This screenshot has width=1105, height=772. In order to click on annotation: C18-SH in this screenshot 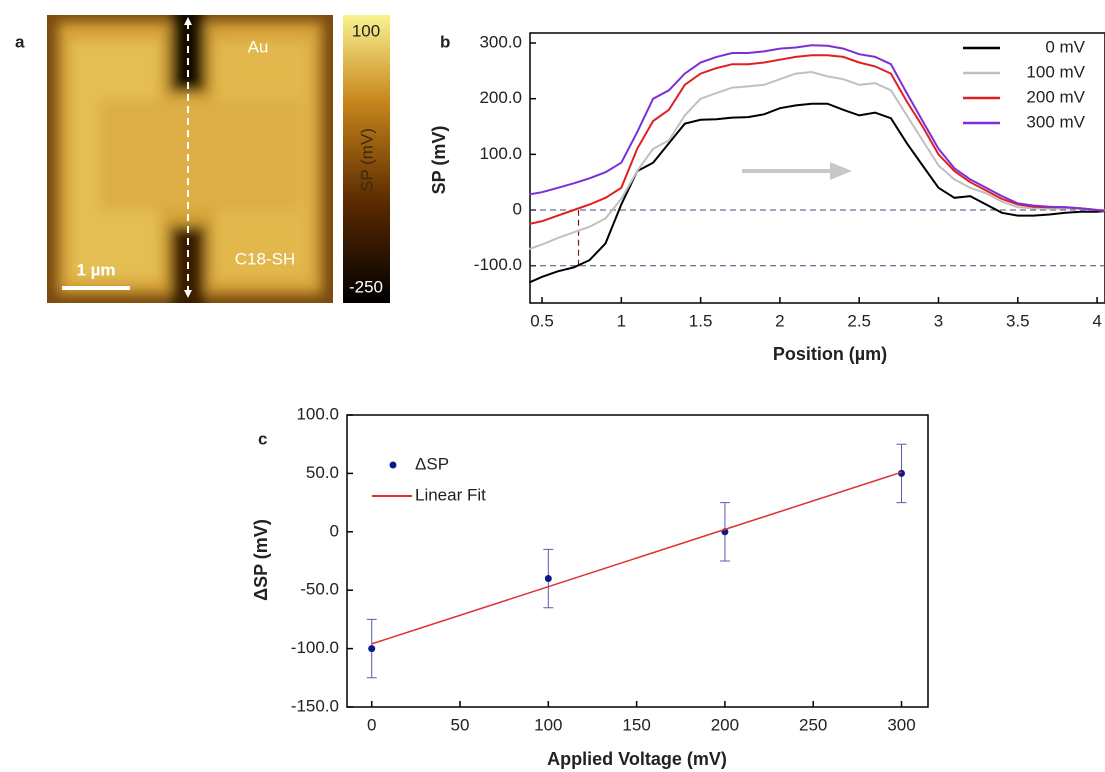, I will do `click(265, 258)`.